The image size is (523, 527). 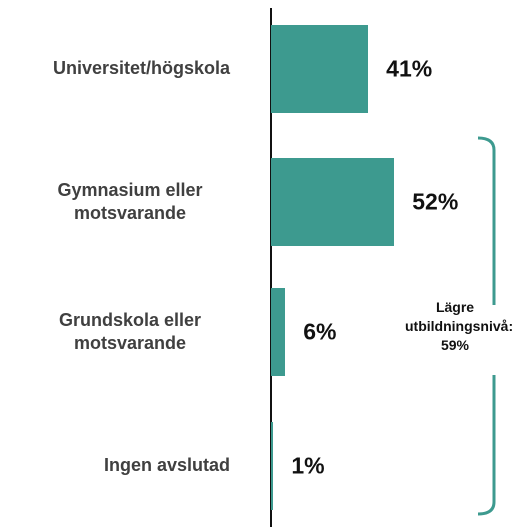 I want to click on value-label: 41%, so click(x=409, y=68).